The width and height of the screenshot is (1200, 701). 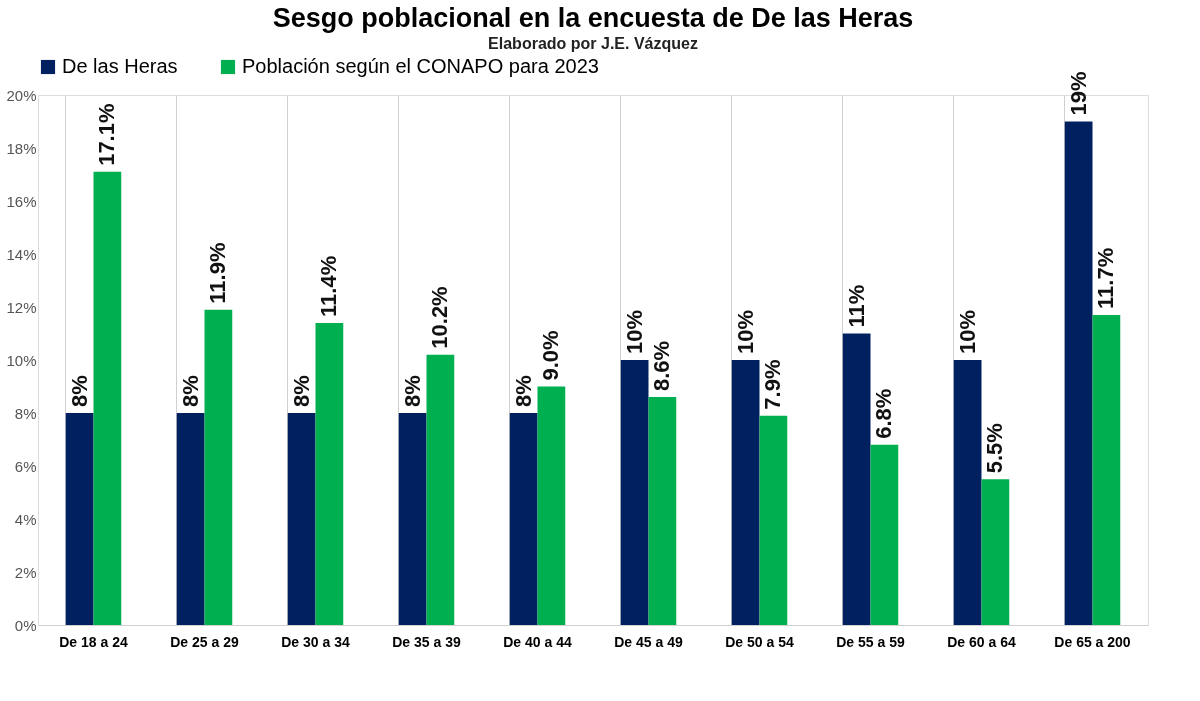 What do you see at coordinates (1106, 278) in the screenshot?
I see `data-label: 11.7%` at bounding box center [1106, 278].